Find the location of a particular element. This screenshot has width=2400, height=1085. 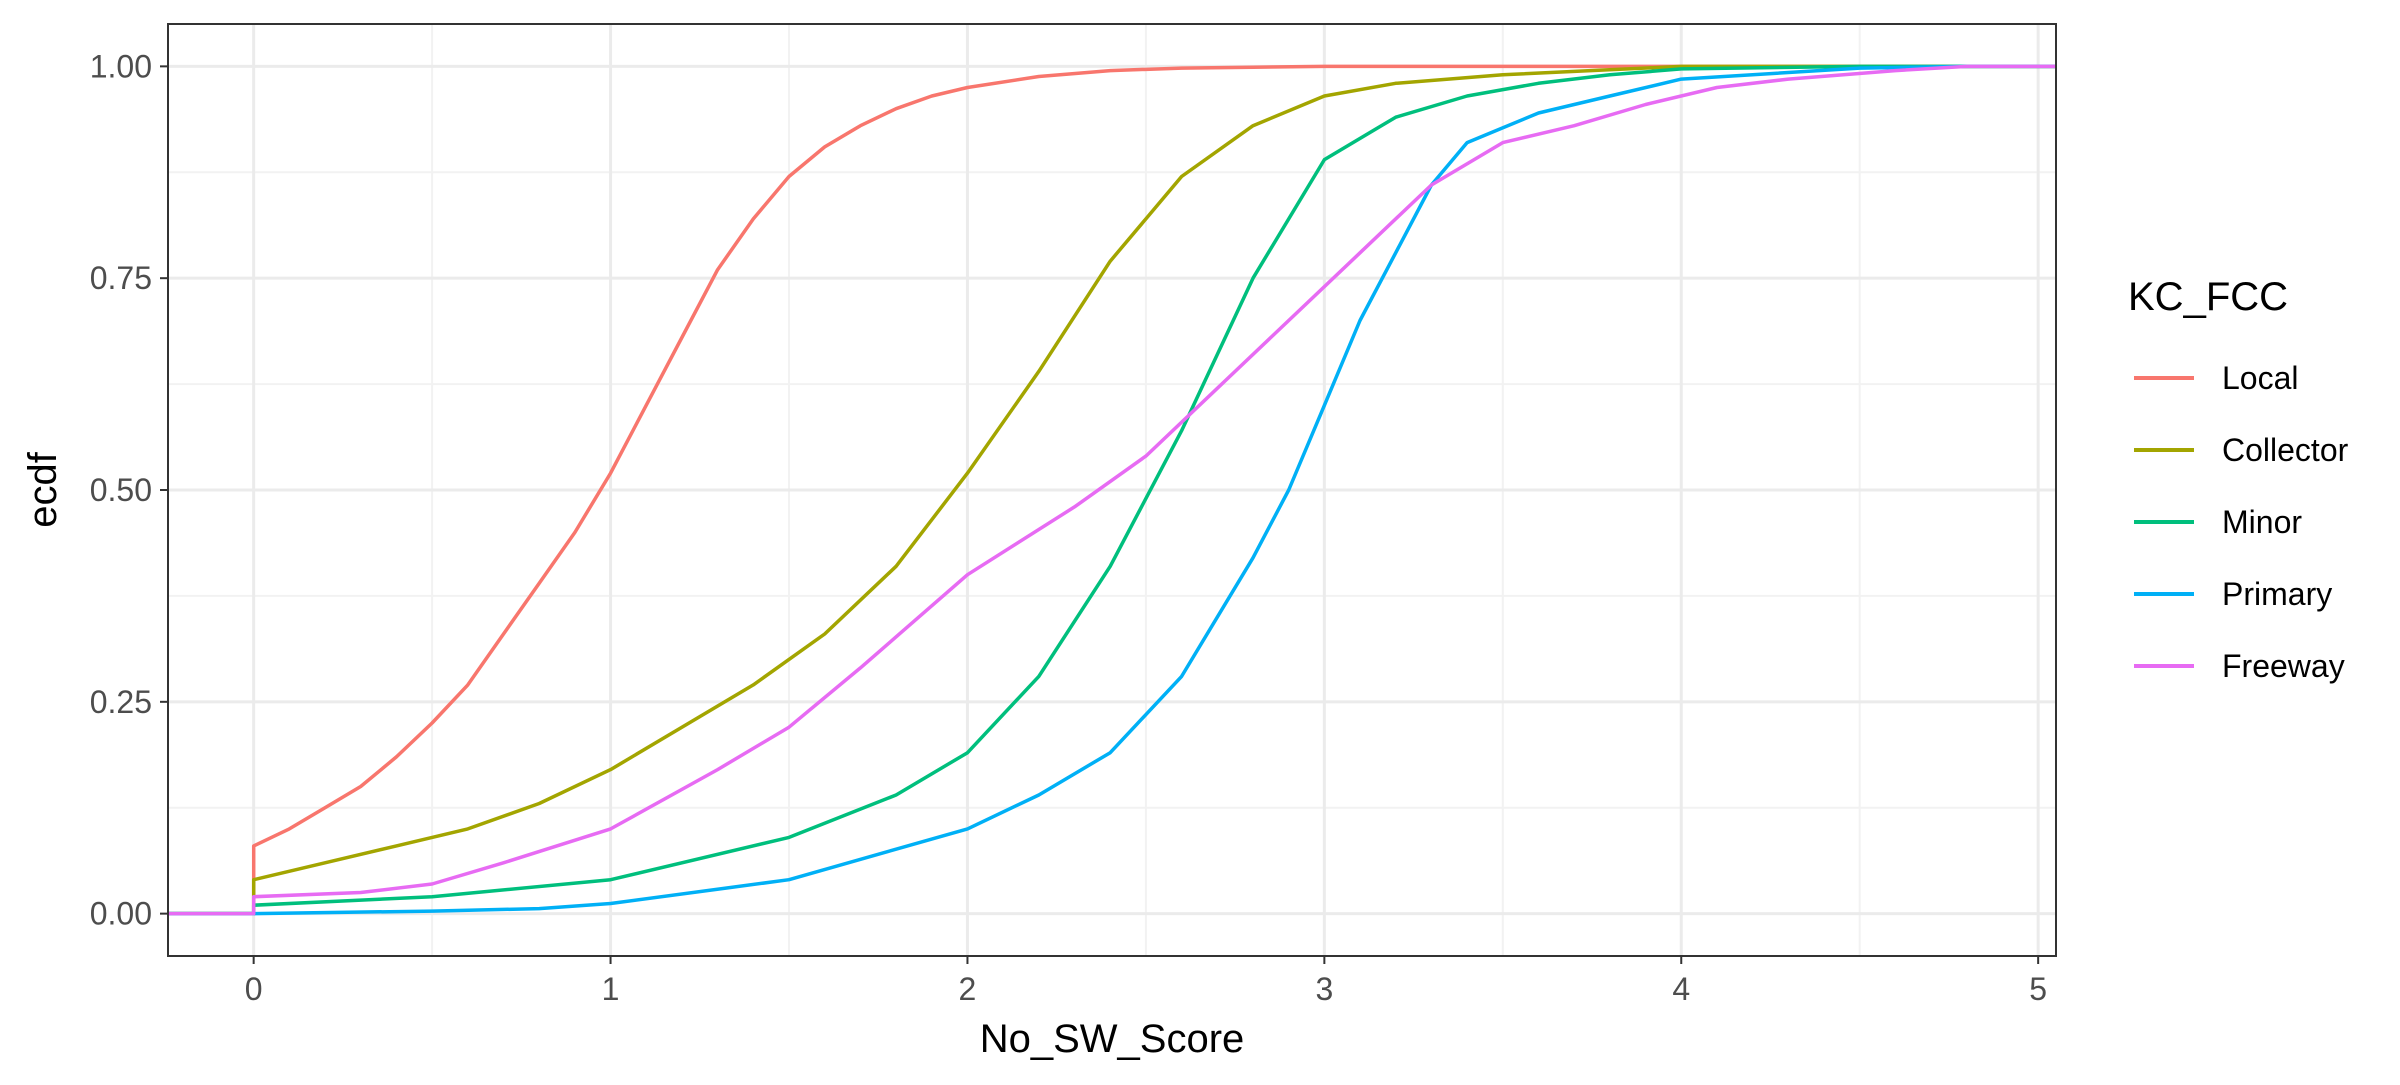

y-tick-label: 1.00 is located at coordinates (121, 66).